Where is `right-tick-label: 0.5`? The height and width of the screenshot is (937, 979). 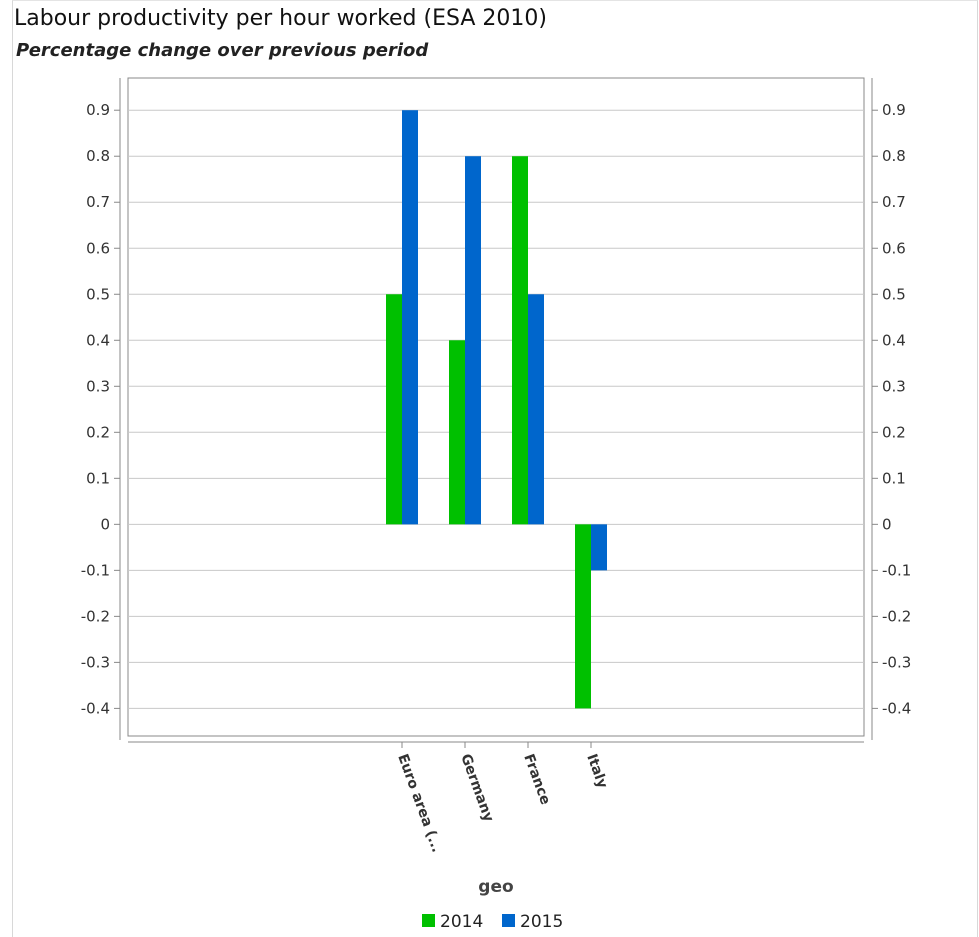 right-tick-label: 0.5 is located at coordinates (894, 294).